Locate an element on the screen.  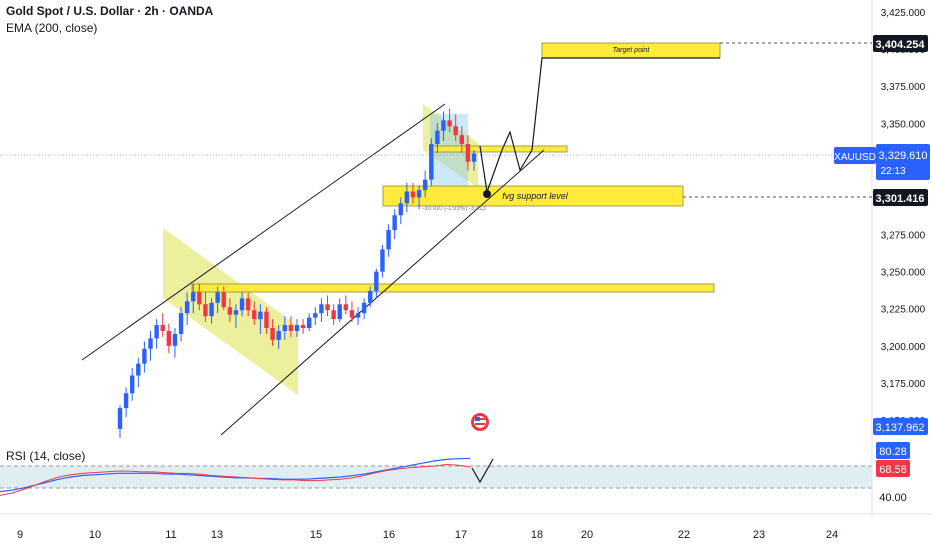
time-tick-label: 23 is located at coordinates (759, 535).